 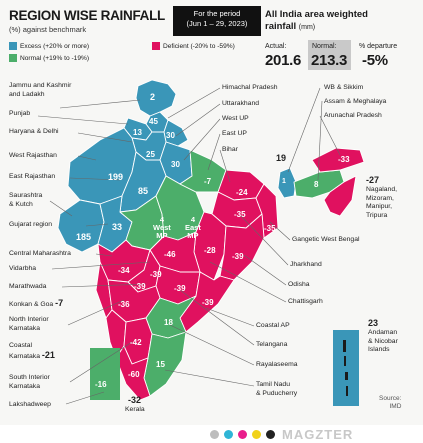 What do you see at coordinates (140, 286) in the screenshot?
I see `value-konkan: -39` at bounding box center [140, 286].